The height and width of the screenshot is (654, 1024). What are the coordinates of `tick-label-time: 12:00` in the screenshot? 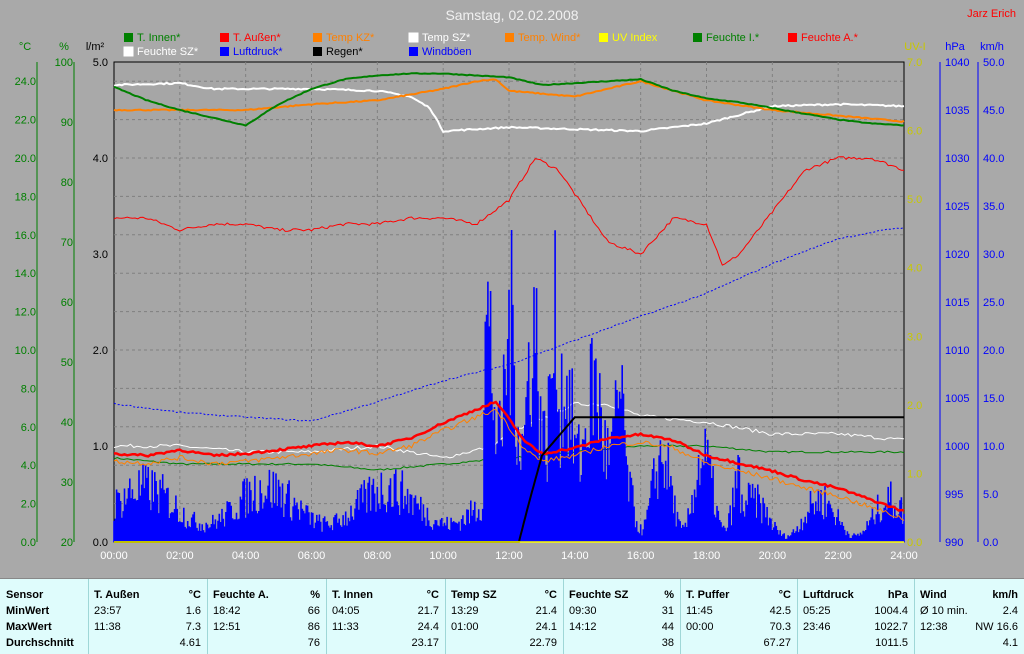 It's located at (509, 556).